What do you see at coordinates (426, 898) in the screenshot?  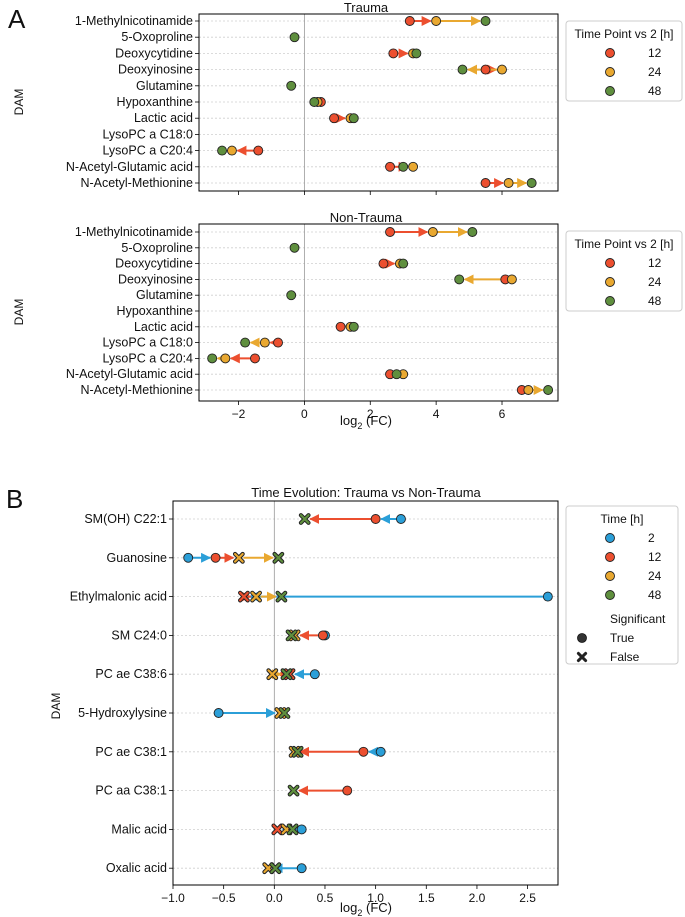 I see `x-tick-label: 1.5` at bounding box center [426, 898].